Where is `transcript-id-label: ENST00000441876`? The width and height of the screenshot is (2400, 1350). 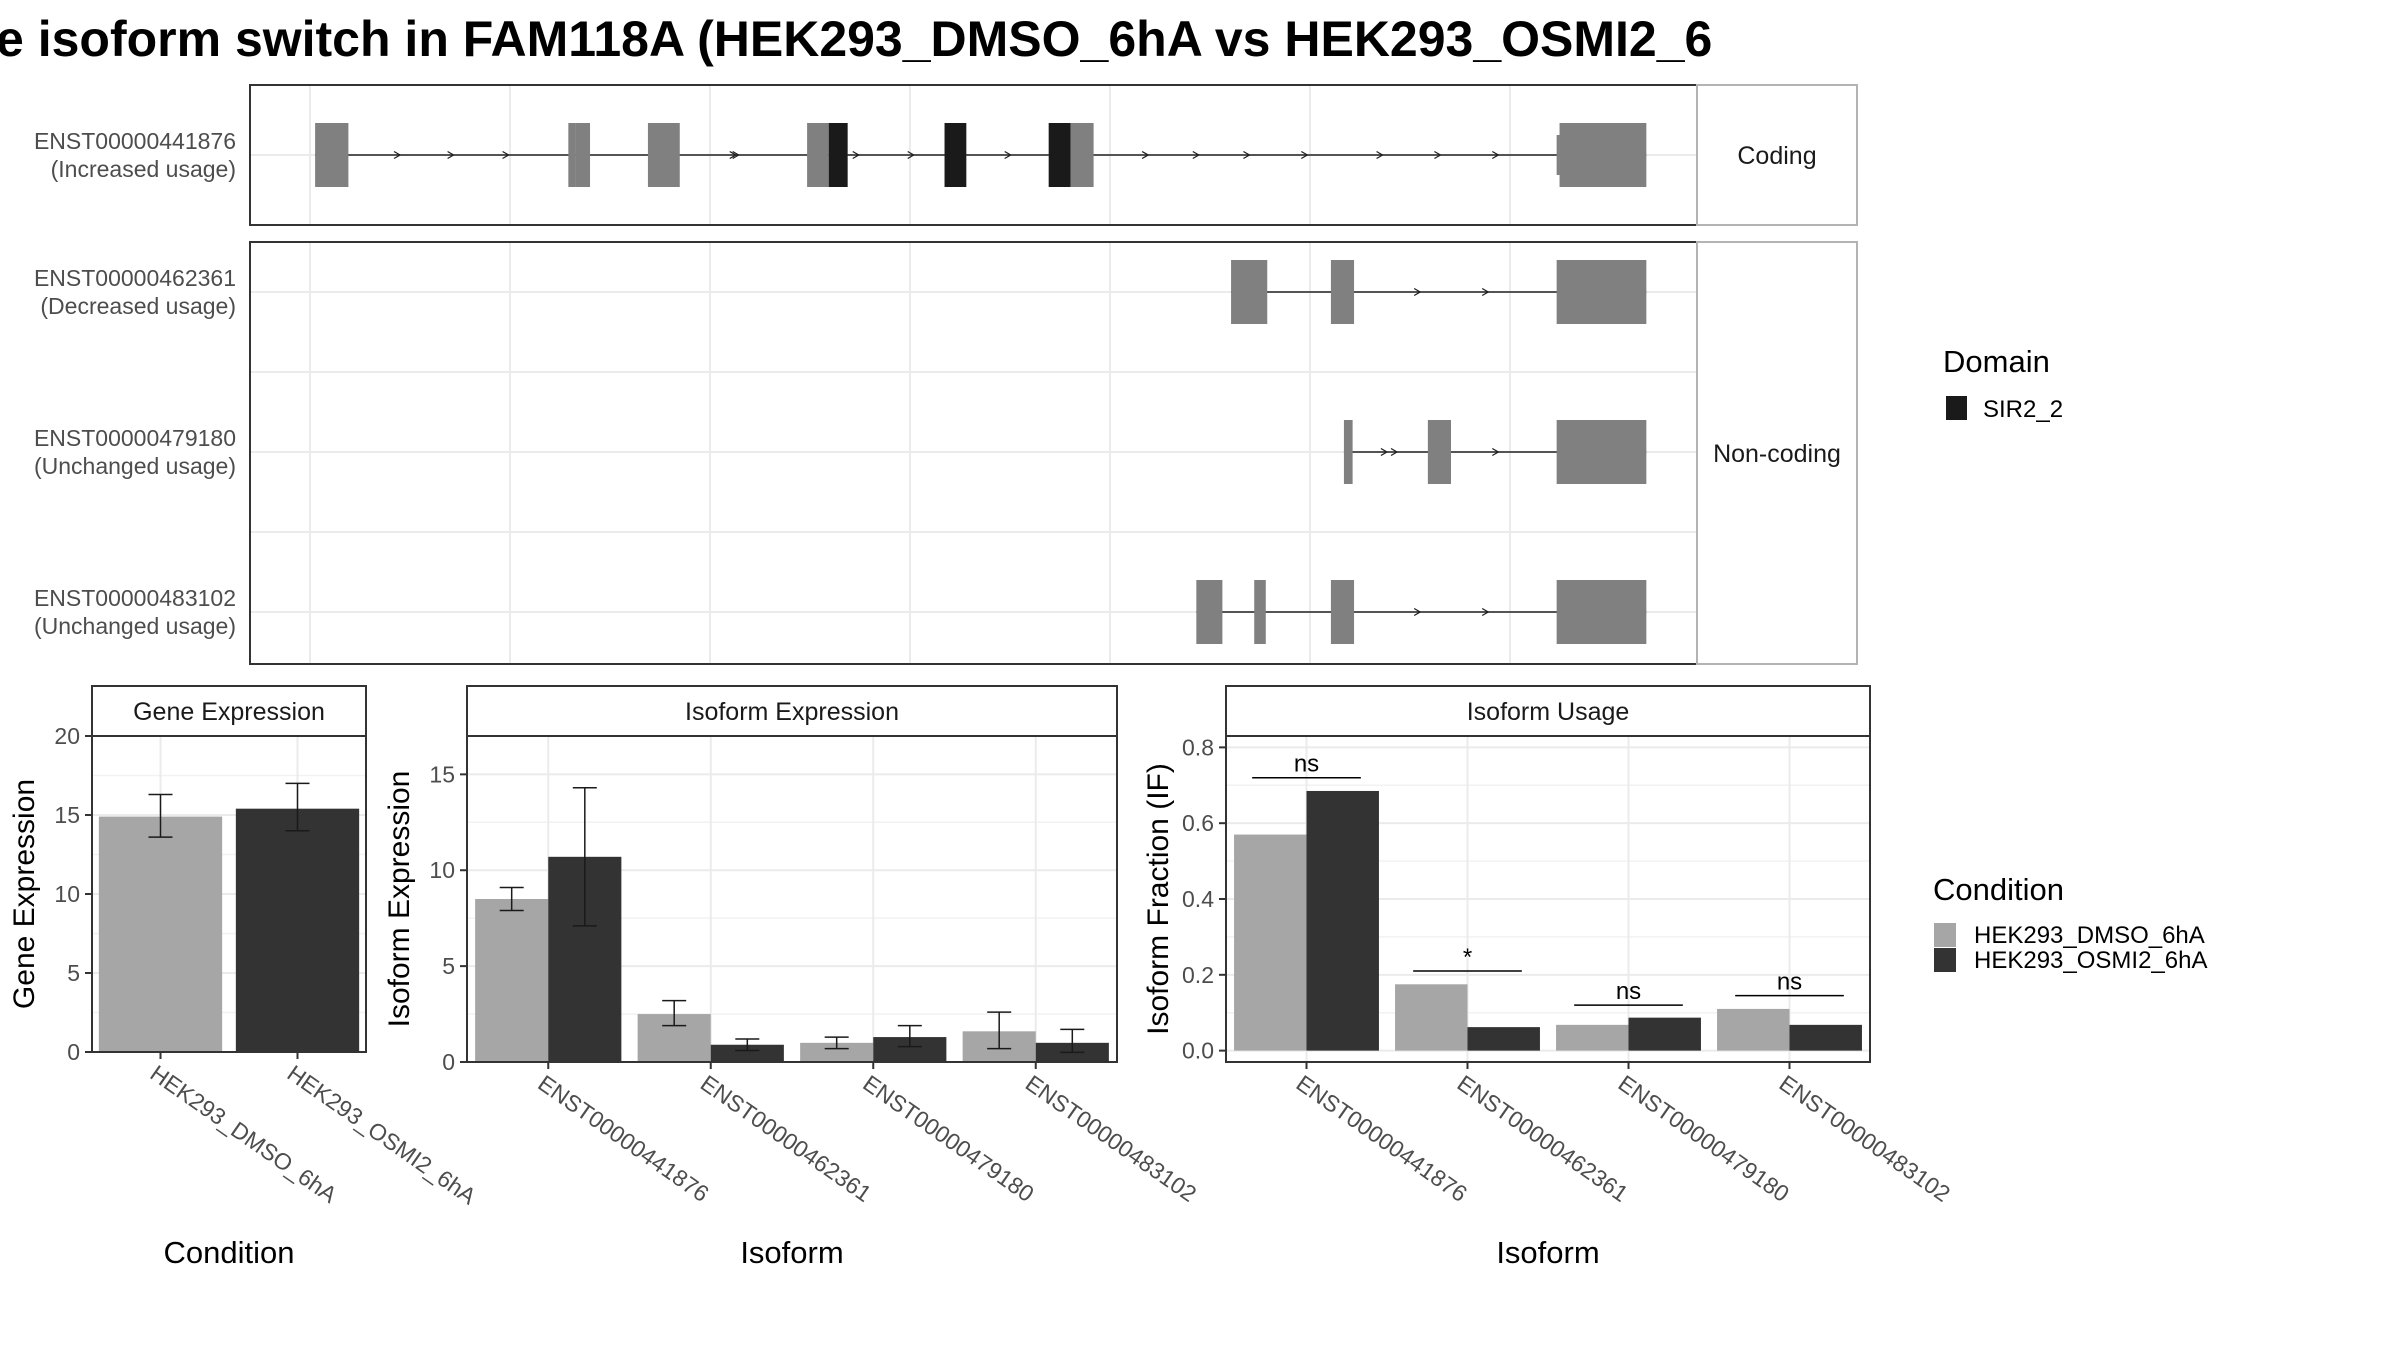 transcript-id-label: ENST00000441876 is located at coordinates (135, 141).